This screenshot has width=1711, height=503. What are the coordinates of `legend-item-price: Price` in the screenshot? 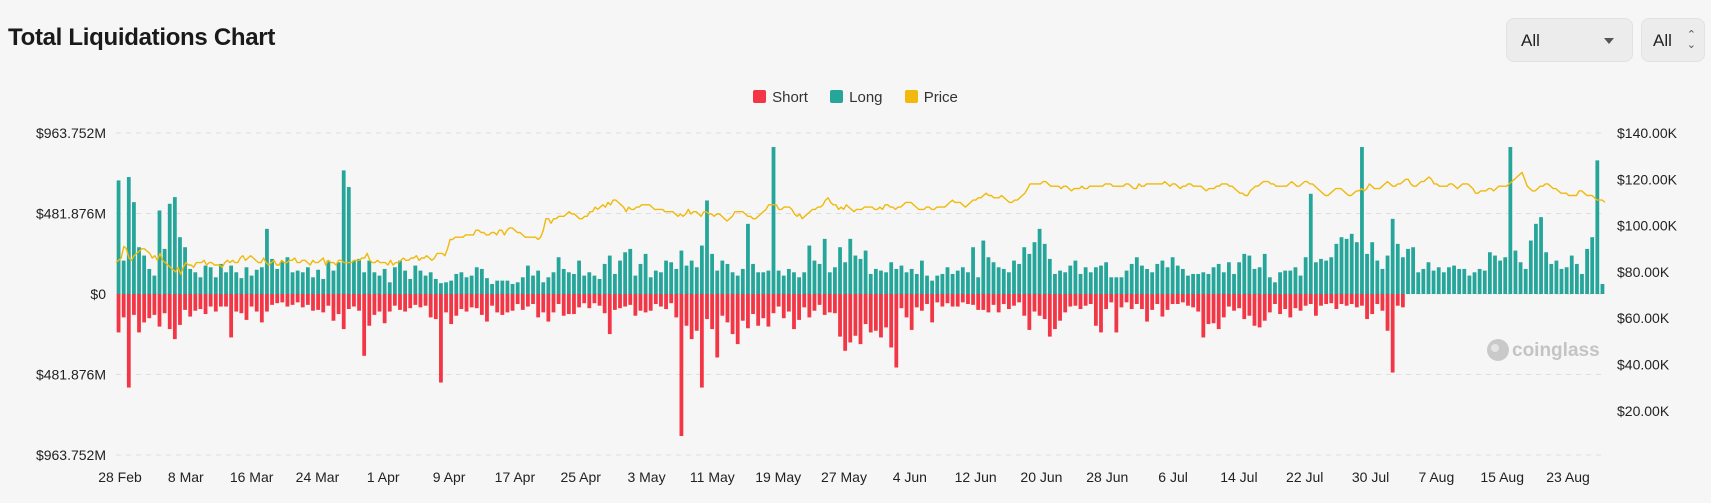 It's located at (931, 97).